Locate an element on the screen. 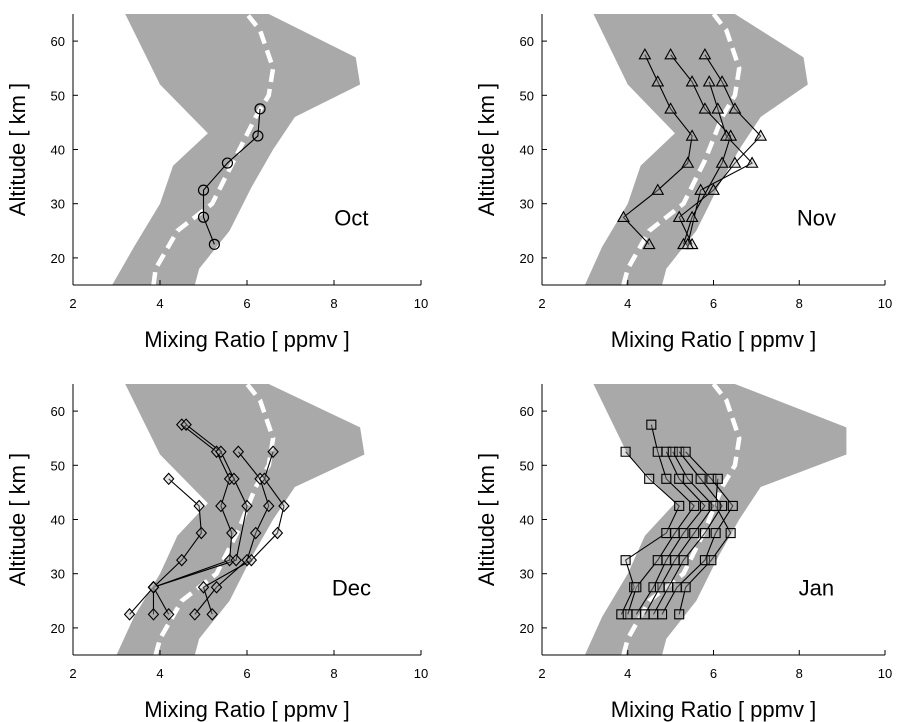  month-label: Nov is located at coordinates (816, 217).